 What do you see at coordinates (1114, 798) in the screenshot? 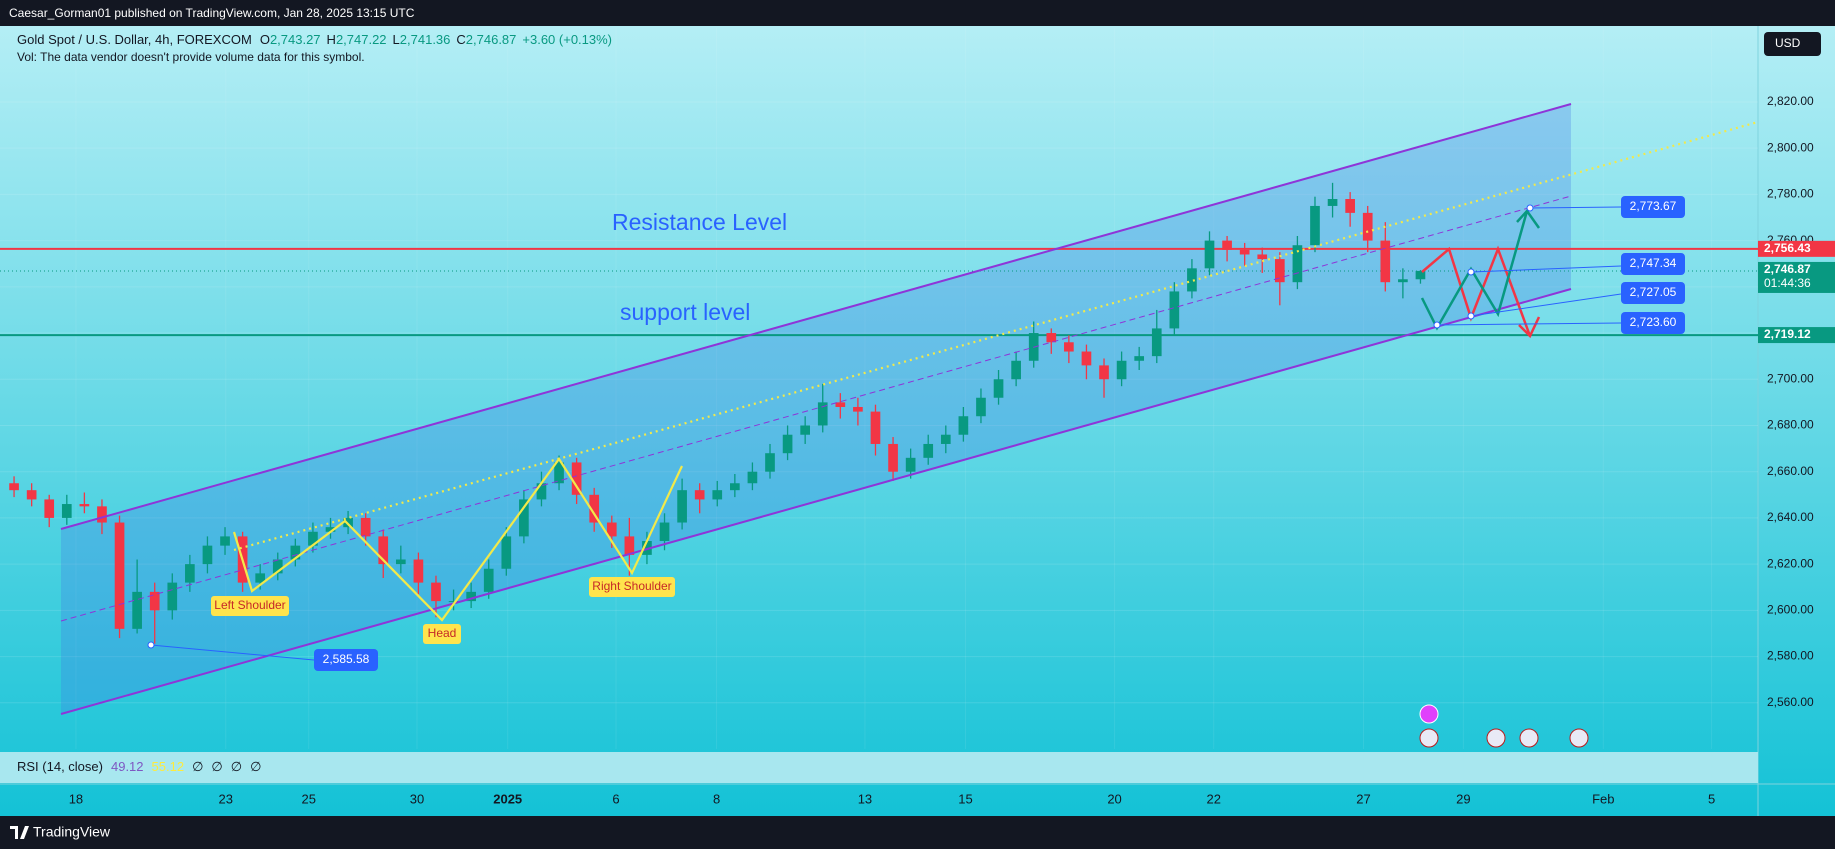
I see `x-tick-label: 20` at bounding box center [1114, 798].